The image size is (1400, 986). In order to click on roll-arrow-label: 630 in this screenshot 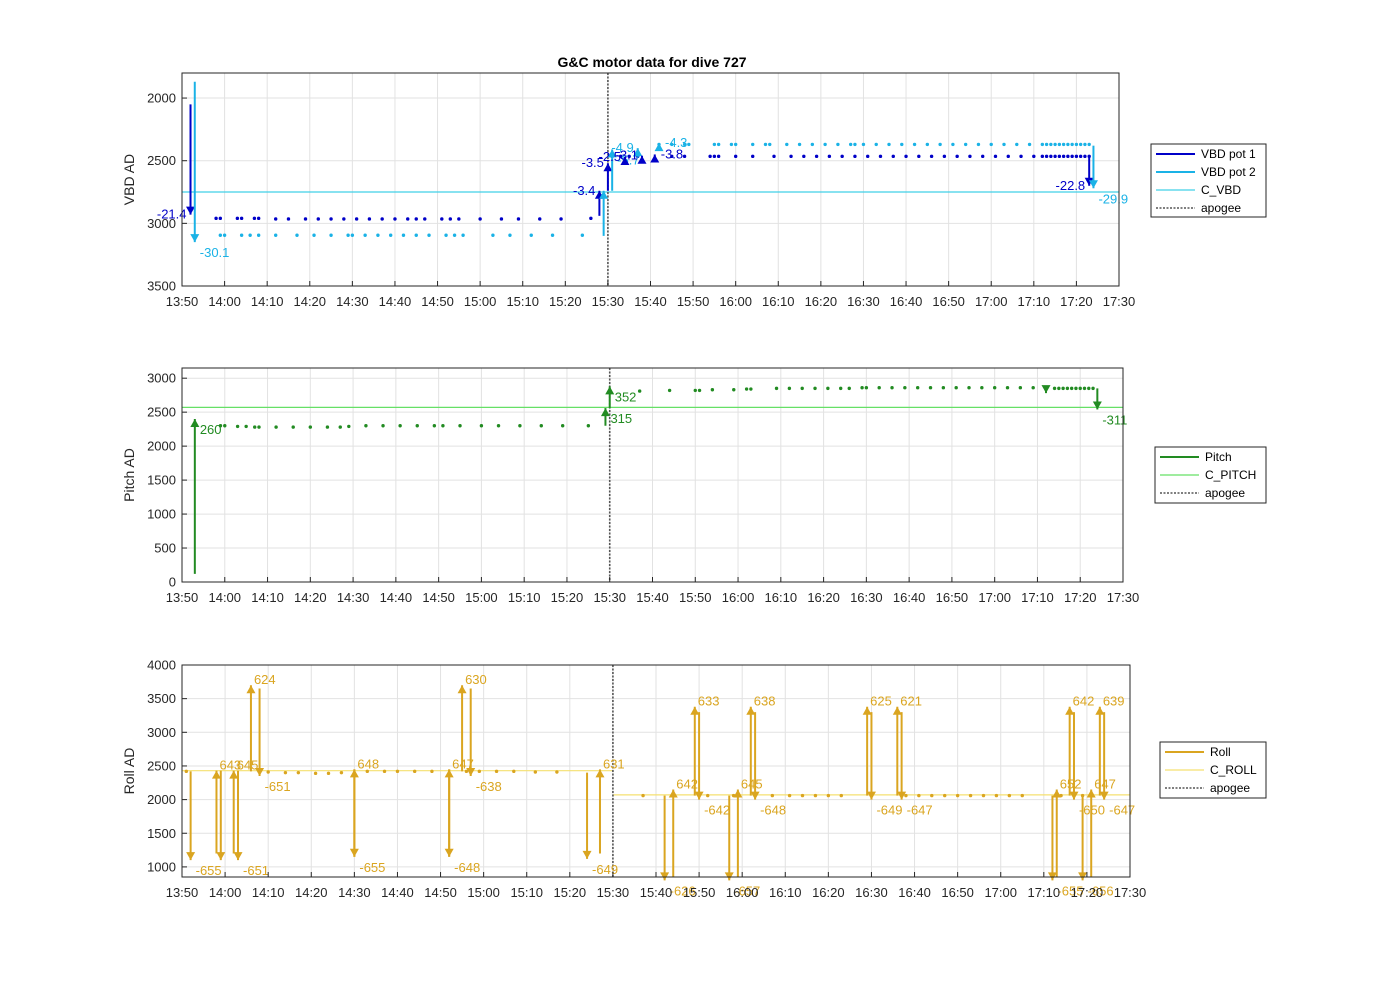, I will do `click(476, 679)`.